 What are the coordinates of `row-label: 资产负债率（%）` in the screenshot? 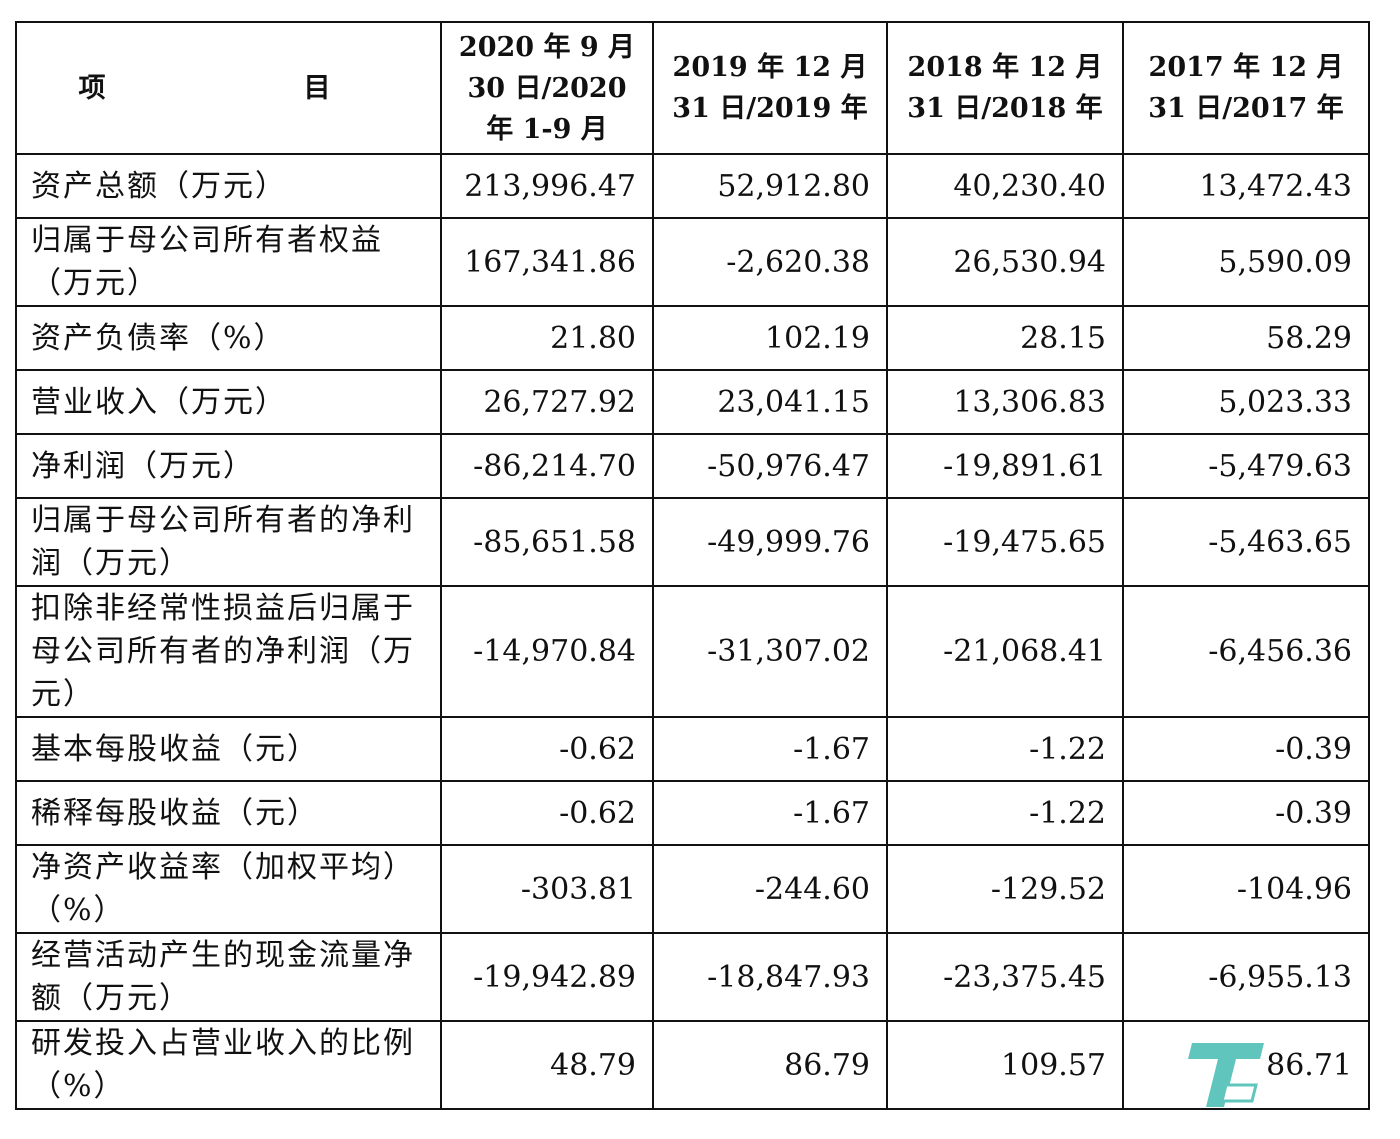 It's located at (228, 338).